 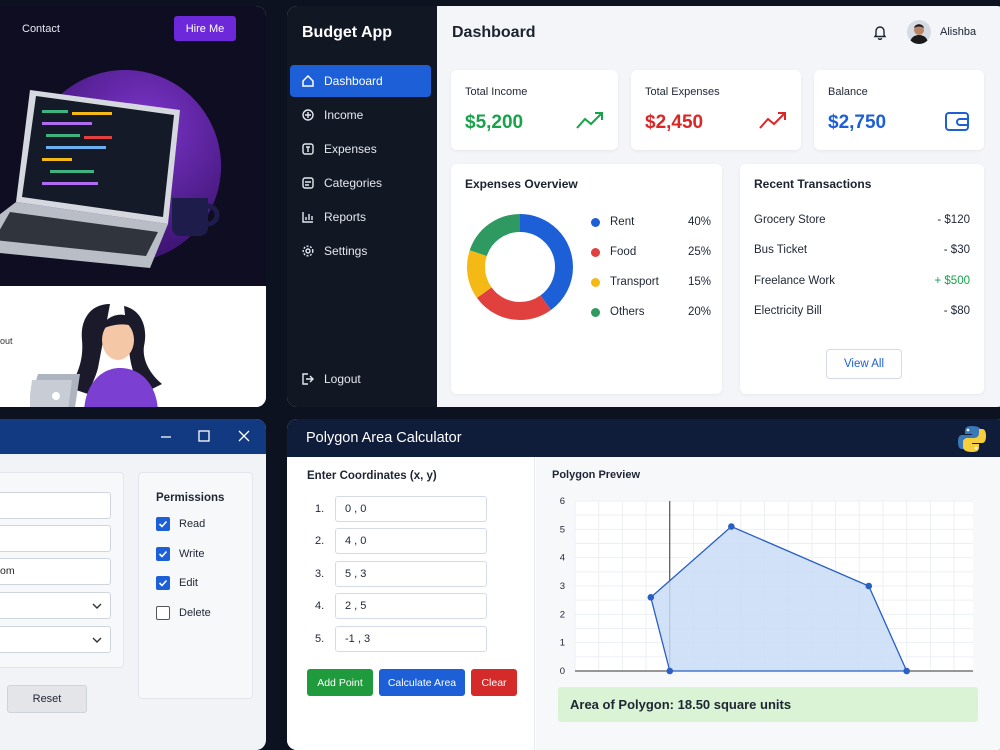 I want to click on sidebar-item-label: Reports, so click(x=345, y=217).